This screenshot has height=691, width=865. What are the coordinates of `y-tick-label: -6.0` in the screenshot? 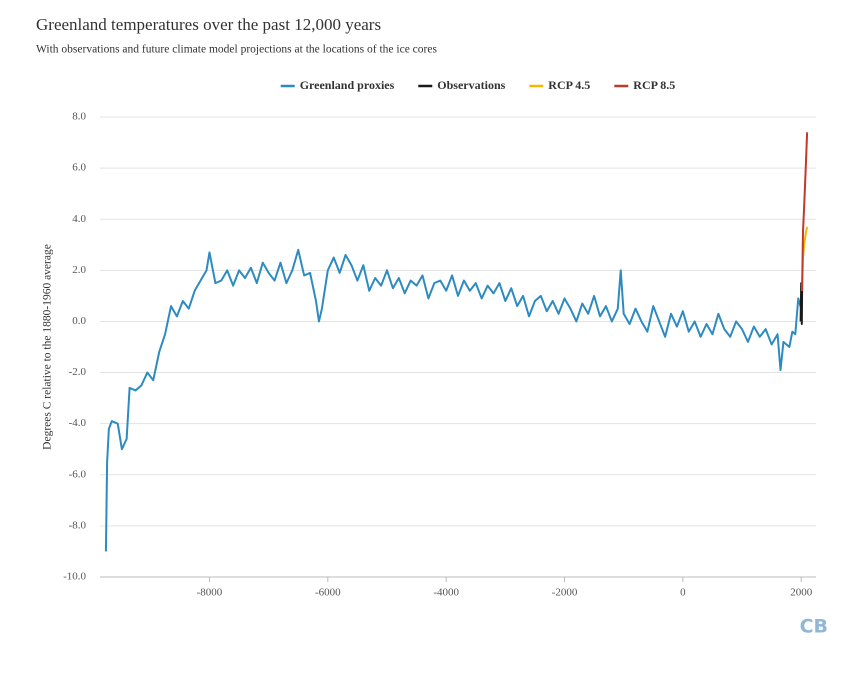 It's located at (78, 474).